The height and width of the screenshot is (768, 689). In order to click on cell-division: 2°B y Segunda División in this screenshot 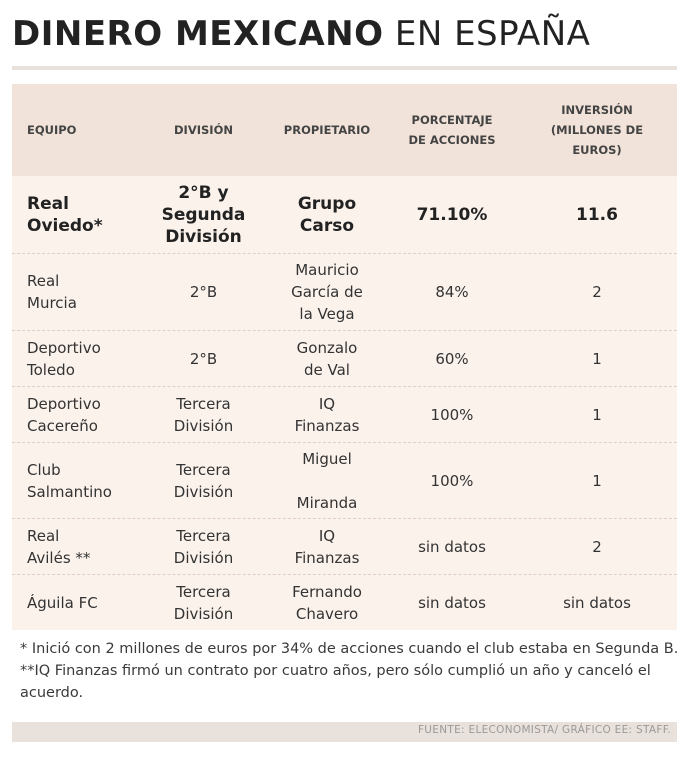, I will do `click(203, 214)`.